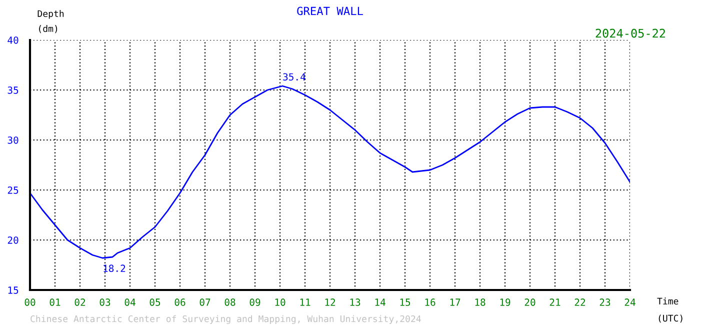  I want to click on x-tick-label: 09, so click(255, 302).